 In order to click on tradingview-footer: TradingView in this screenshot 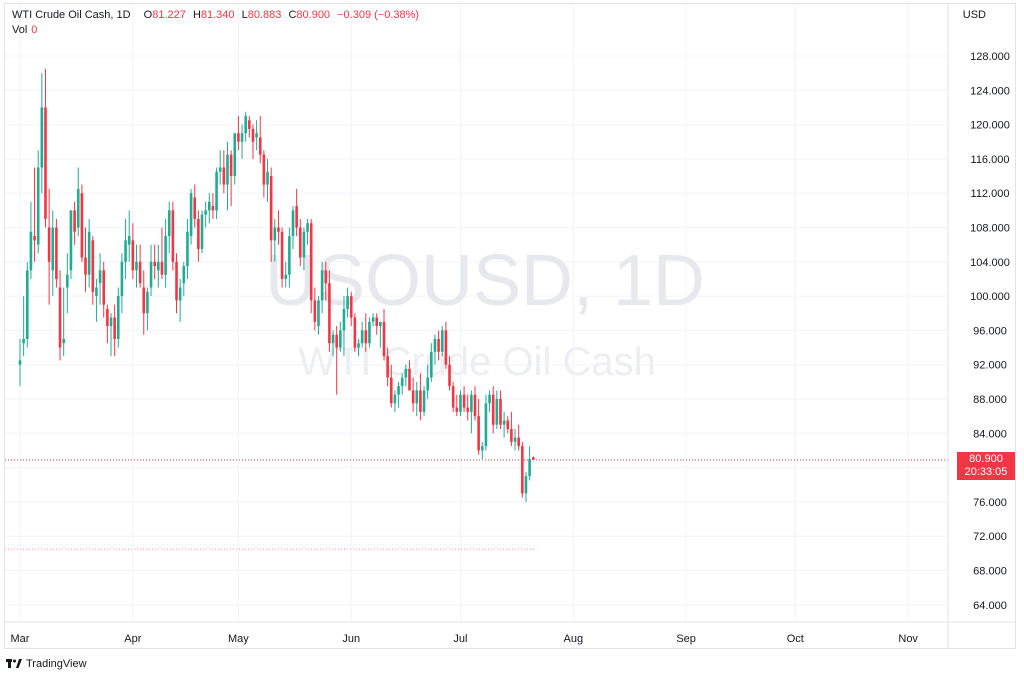, I will do `click(46, 664)`.